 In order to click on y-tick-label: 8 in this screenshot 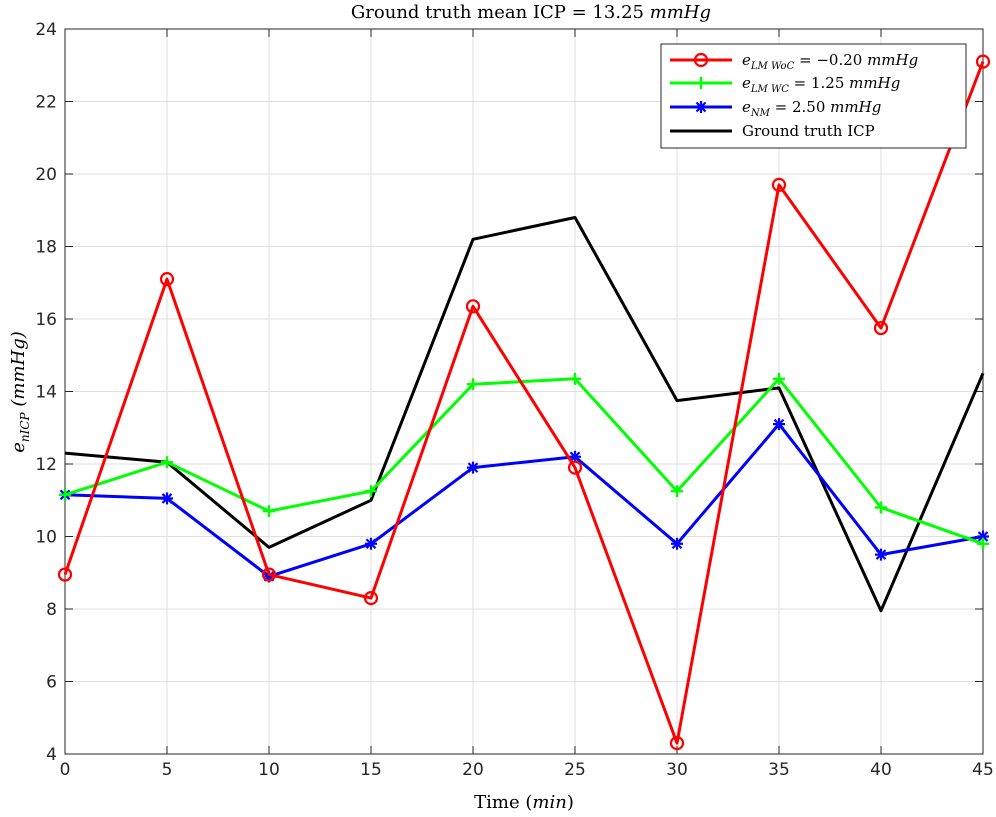, I will do `click(51, 610)`.